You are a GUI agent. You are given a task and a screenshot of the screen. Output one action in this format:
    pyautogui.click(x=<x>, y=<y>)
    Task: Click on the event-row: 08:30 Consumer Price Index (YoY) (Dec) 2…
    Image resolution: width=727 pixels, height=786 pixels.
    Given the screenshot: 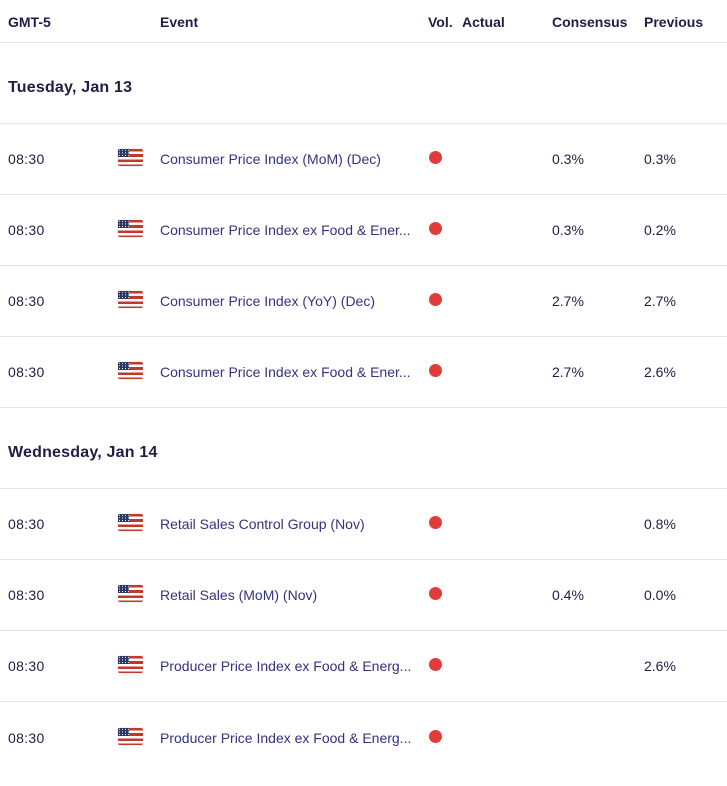 What is the action you would take?
    pyautogui.click(x=363, y=301)
    